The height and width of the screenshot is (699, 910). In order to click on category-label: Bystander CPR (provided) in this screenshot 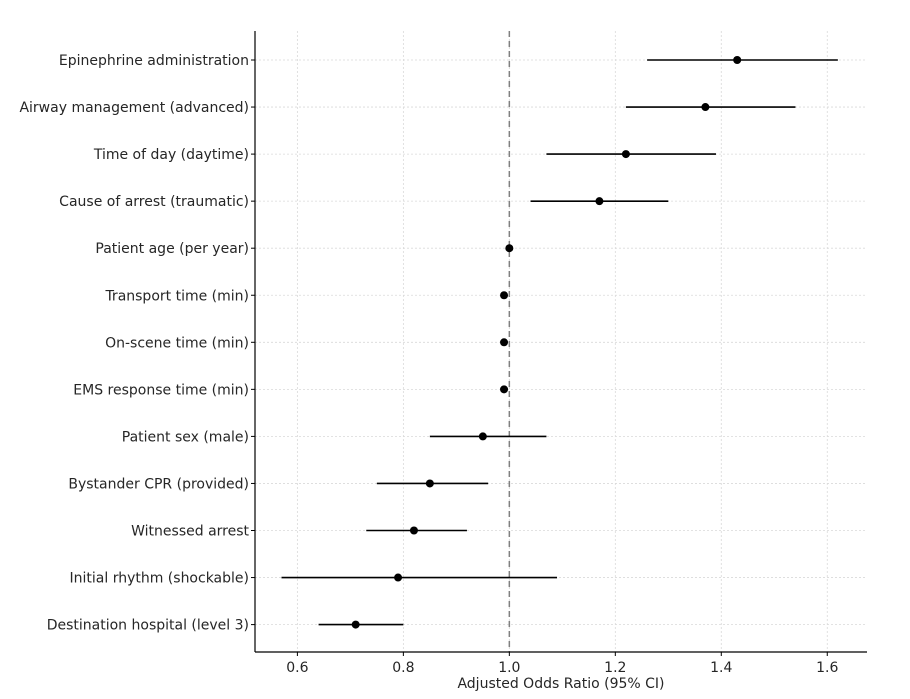, I will do `click(158, 484)`.